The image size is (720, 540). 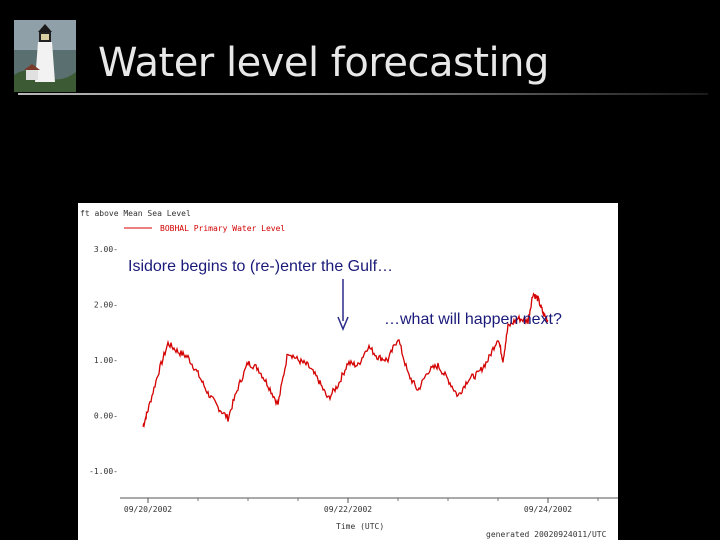 What do you see at coordinates (222, 228) in the screenshot?
I see `legend-label: BOBHAL Primary Water Level` at bounding box center [222, 228].